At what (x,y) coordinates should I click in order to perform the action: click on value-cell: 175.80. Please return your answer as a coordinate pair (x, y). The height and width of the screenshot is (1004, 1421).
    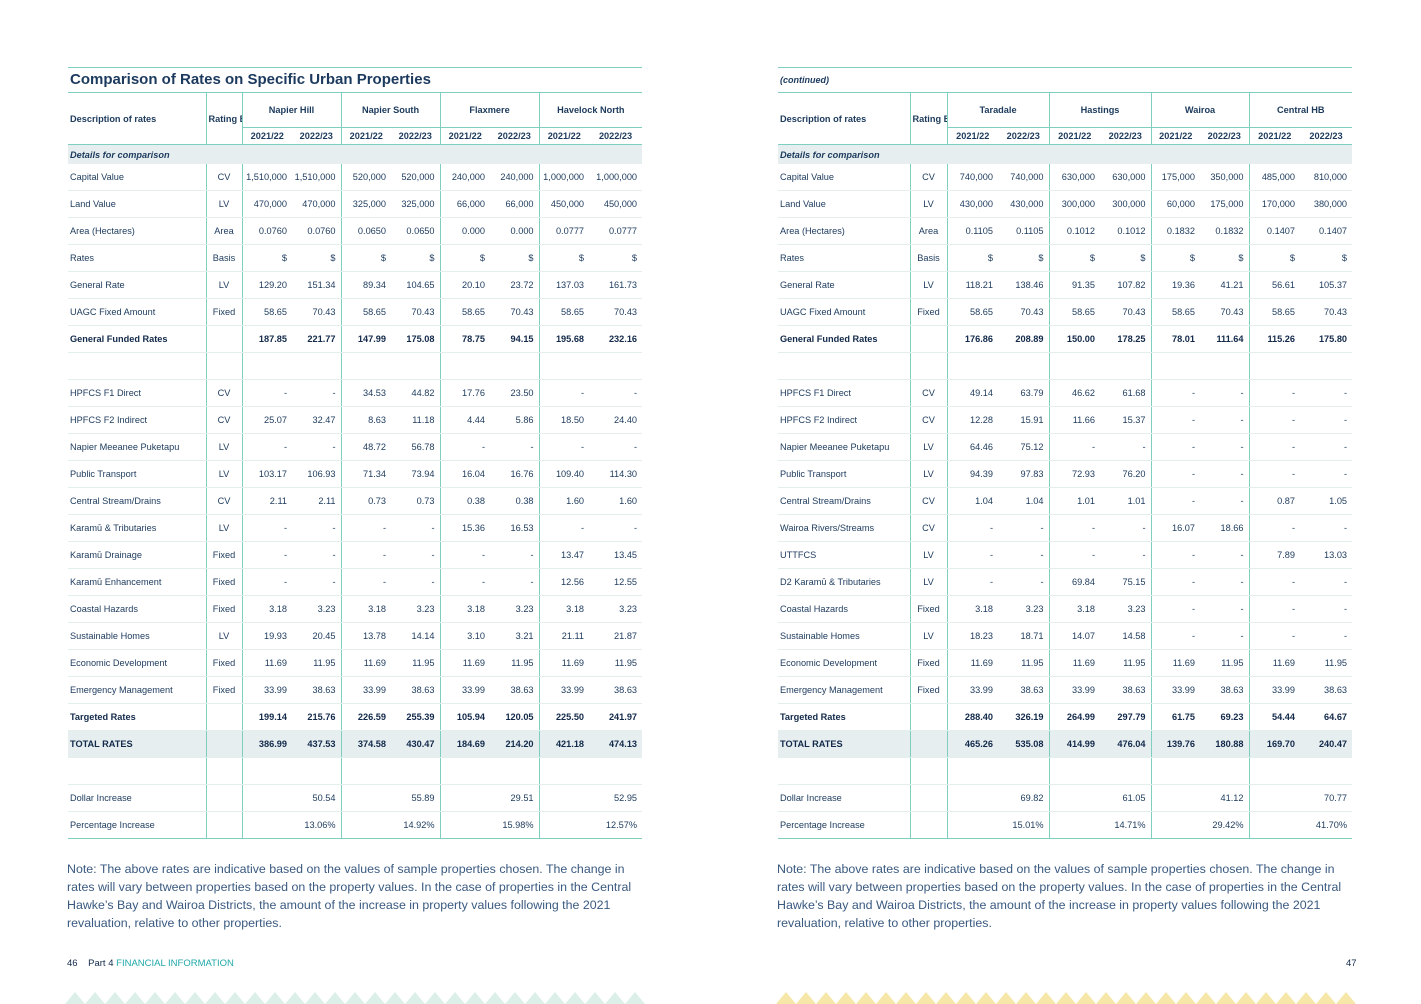
    Looking at the image, I should click on (1326, 339).